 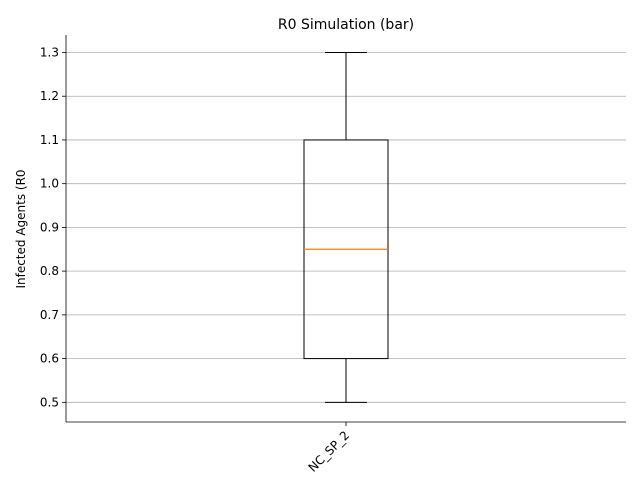 I want to click on y-tick-label: 0.7, so click(x=49, y=315).